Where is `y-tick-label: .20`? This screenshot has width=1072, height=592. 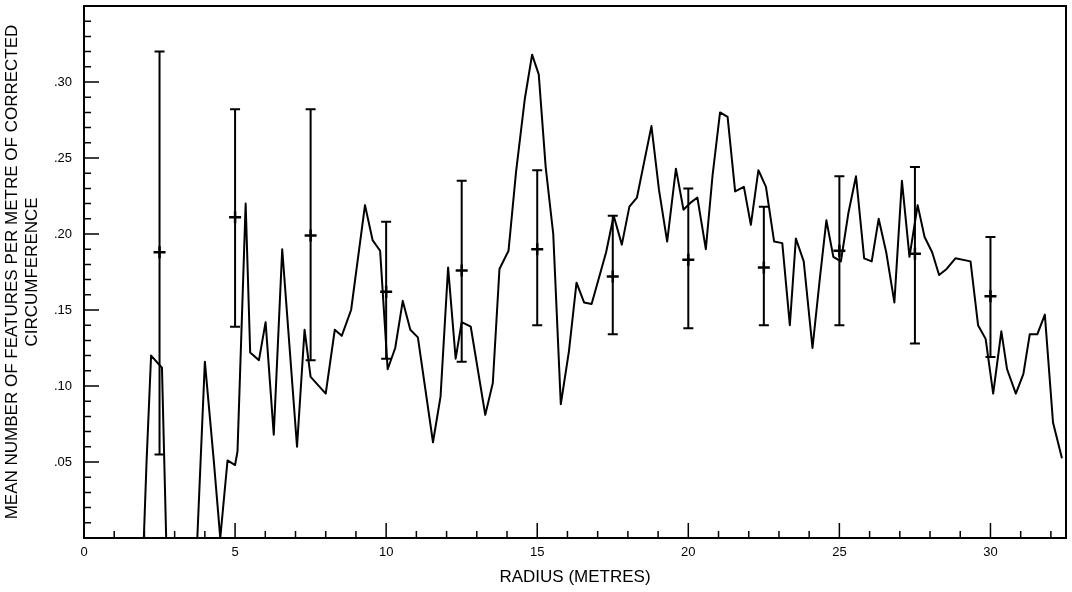 y-tick-label: .20 is located at coordinates (62, 233).